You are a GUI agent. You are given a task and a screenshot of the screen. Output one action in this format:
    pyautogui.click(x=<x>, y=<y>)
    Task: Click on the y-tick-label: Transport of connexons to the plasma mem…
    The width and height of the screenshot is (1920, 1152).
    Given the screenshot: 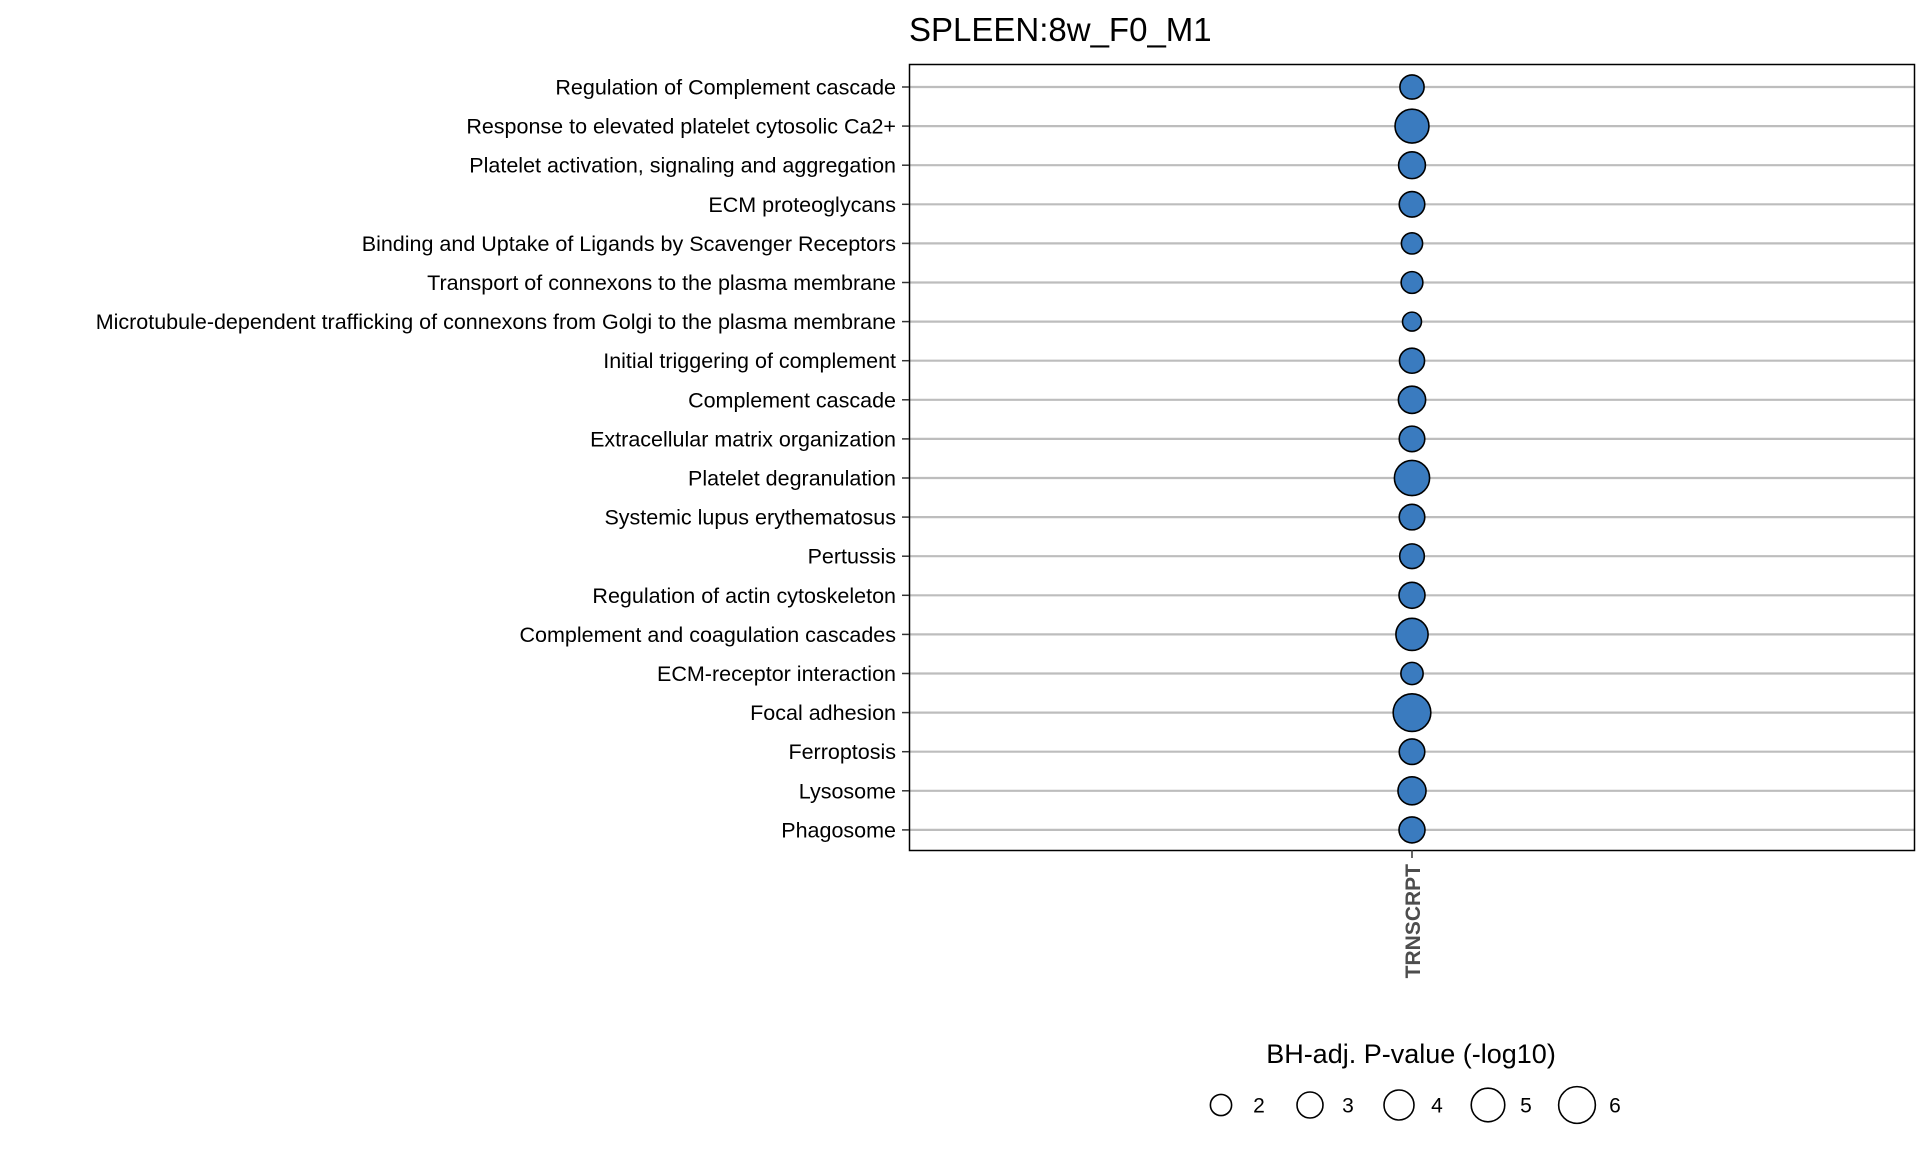 What is the action you would take?
    pyautogui.click(x=661, y=283)
    